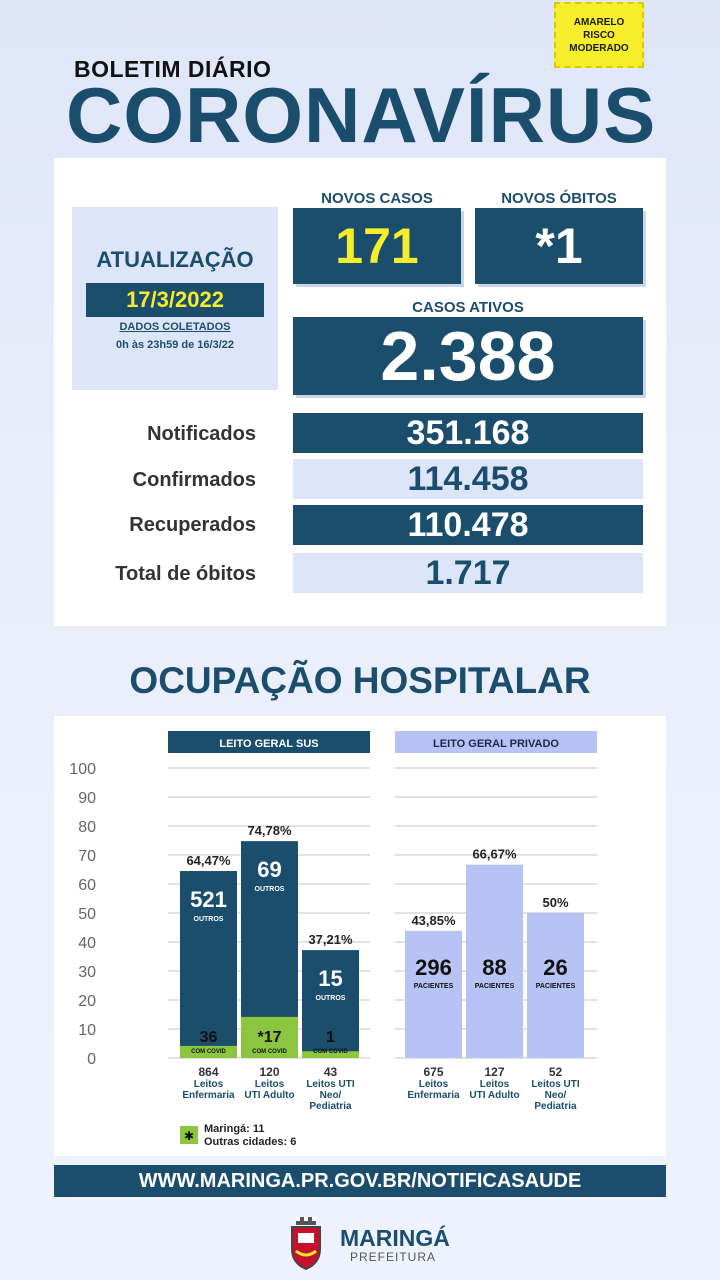 This screenshot has height=1280, width=720. I want to click on private-category-label: UTI Adulto, so click(494, 1095).